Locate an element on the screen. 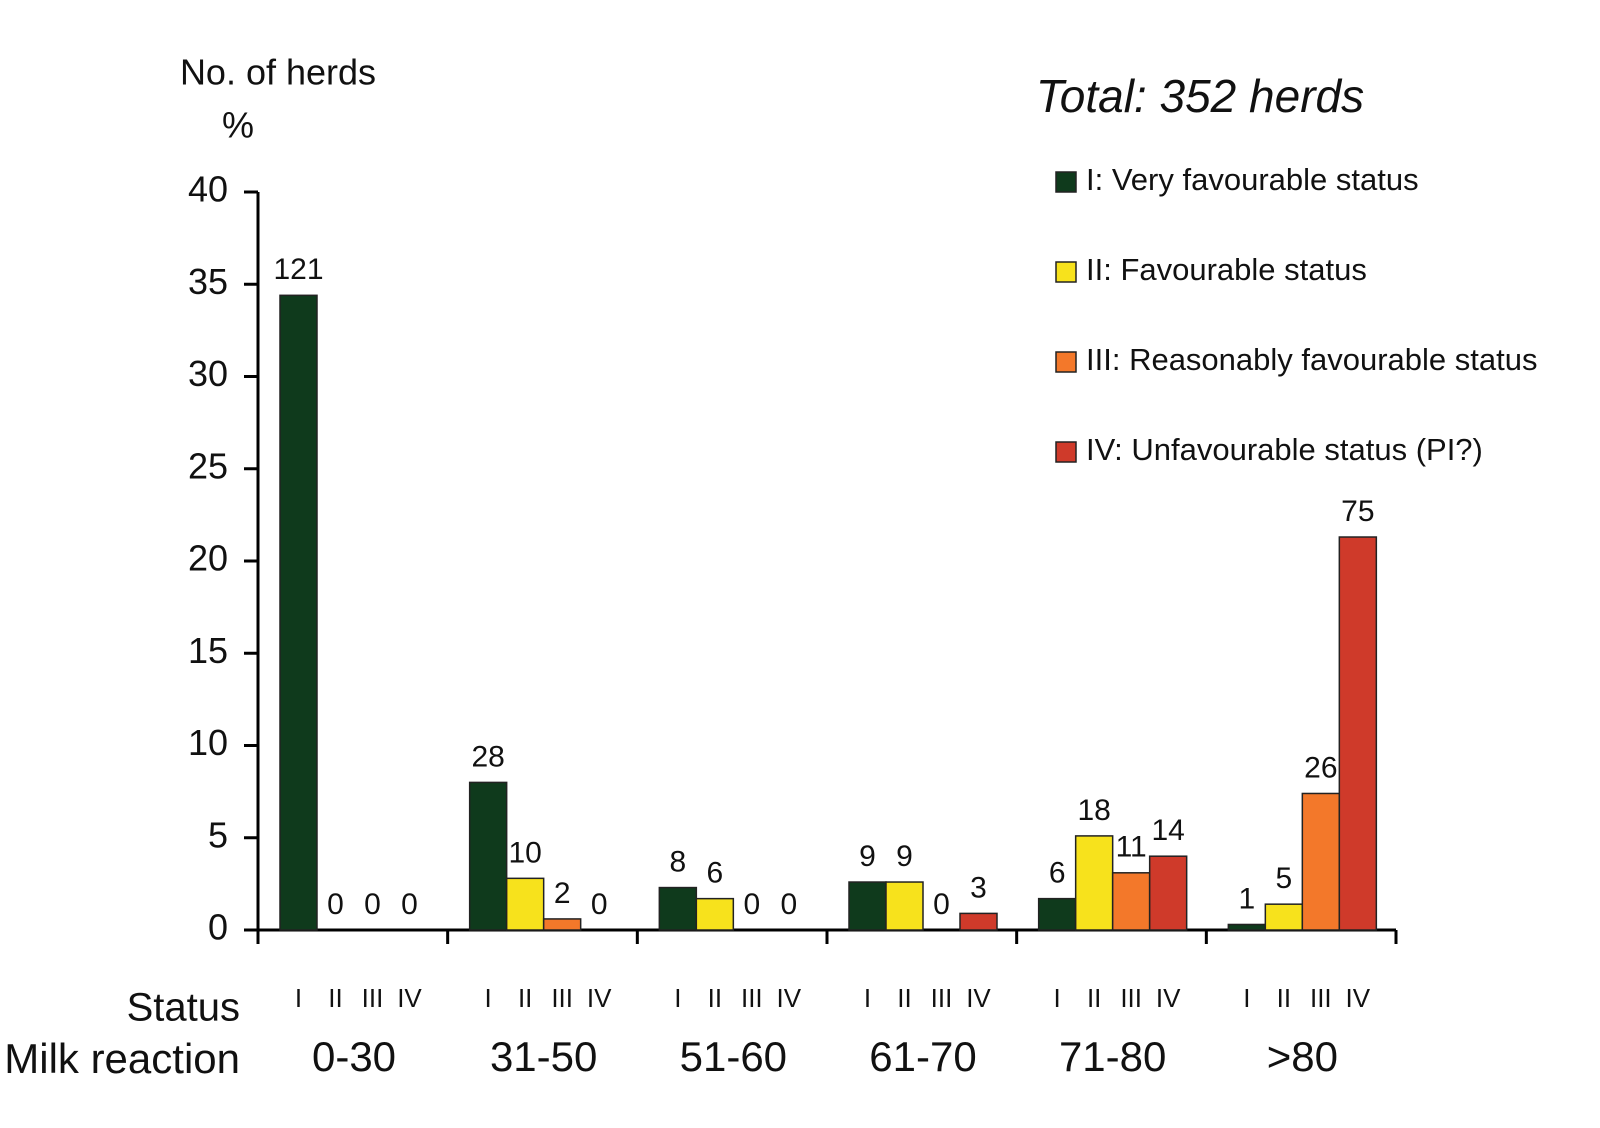  y-tick-label: 20 is located at coordinates (208, 558).